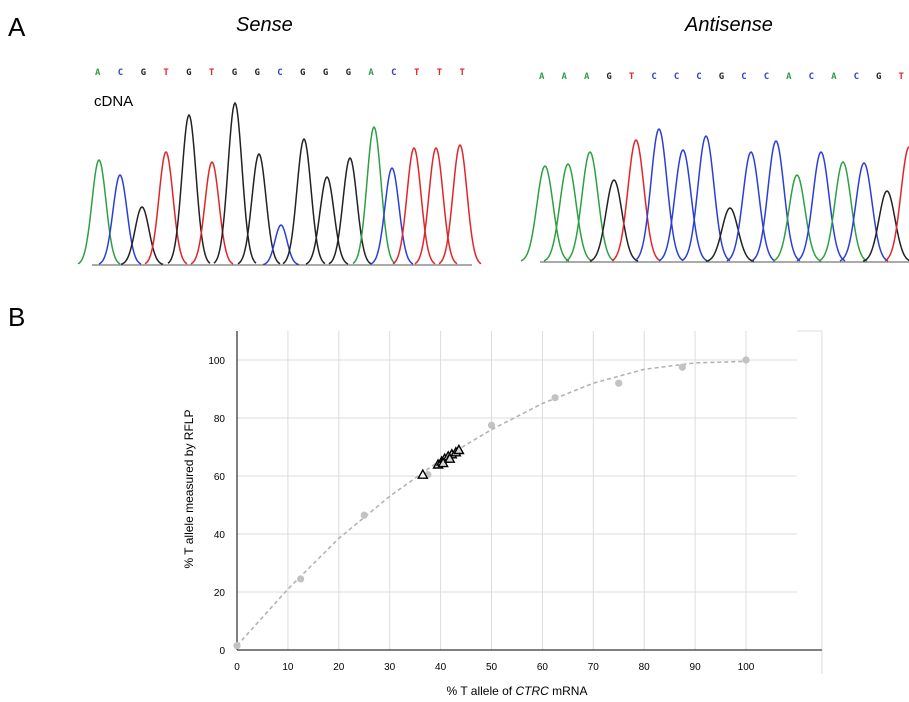  Describe the element at coordinates (339, 667) in the screenshot. I see `x-tick-label: 20` at that location.